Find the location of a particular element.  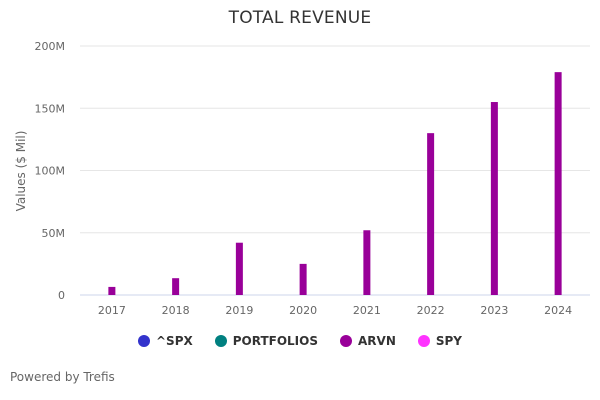

legend-item-spx: ^SPX is located at coordinates (165, 341).